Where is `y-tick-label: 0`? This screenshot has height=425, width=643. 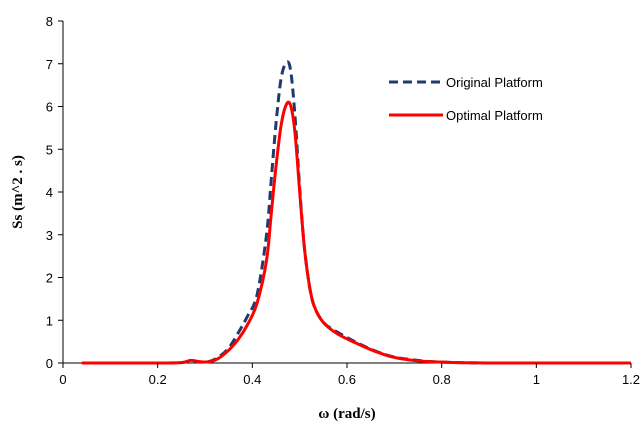 y-tick-label: 0 is located at coordinates (49, 363).